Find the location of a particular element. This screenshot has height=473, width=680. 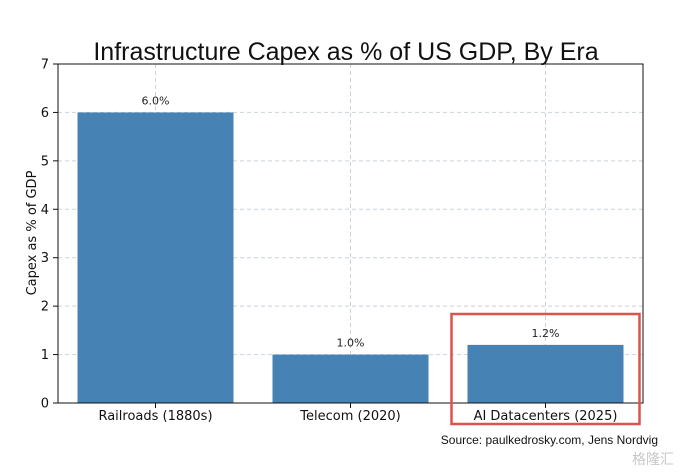

x-tick-label: Railroads (1880s) is located at coordinates (155, 416).